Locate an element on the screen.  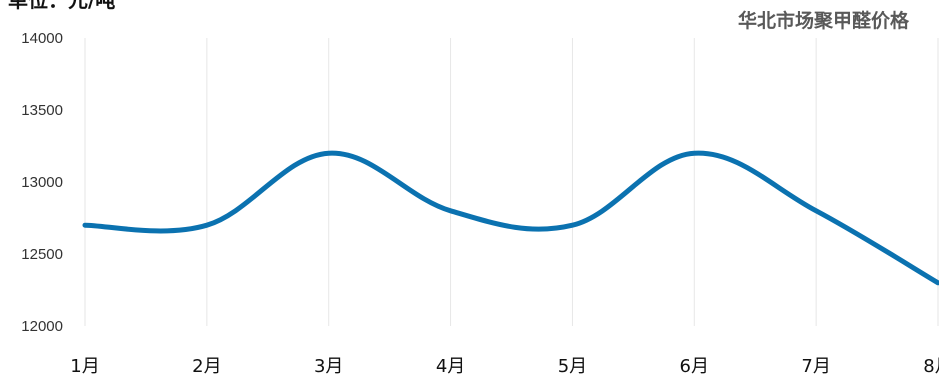
y-tick-label: 13500 is located at coordinates (42, 110).